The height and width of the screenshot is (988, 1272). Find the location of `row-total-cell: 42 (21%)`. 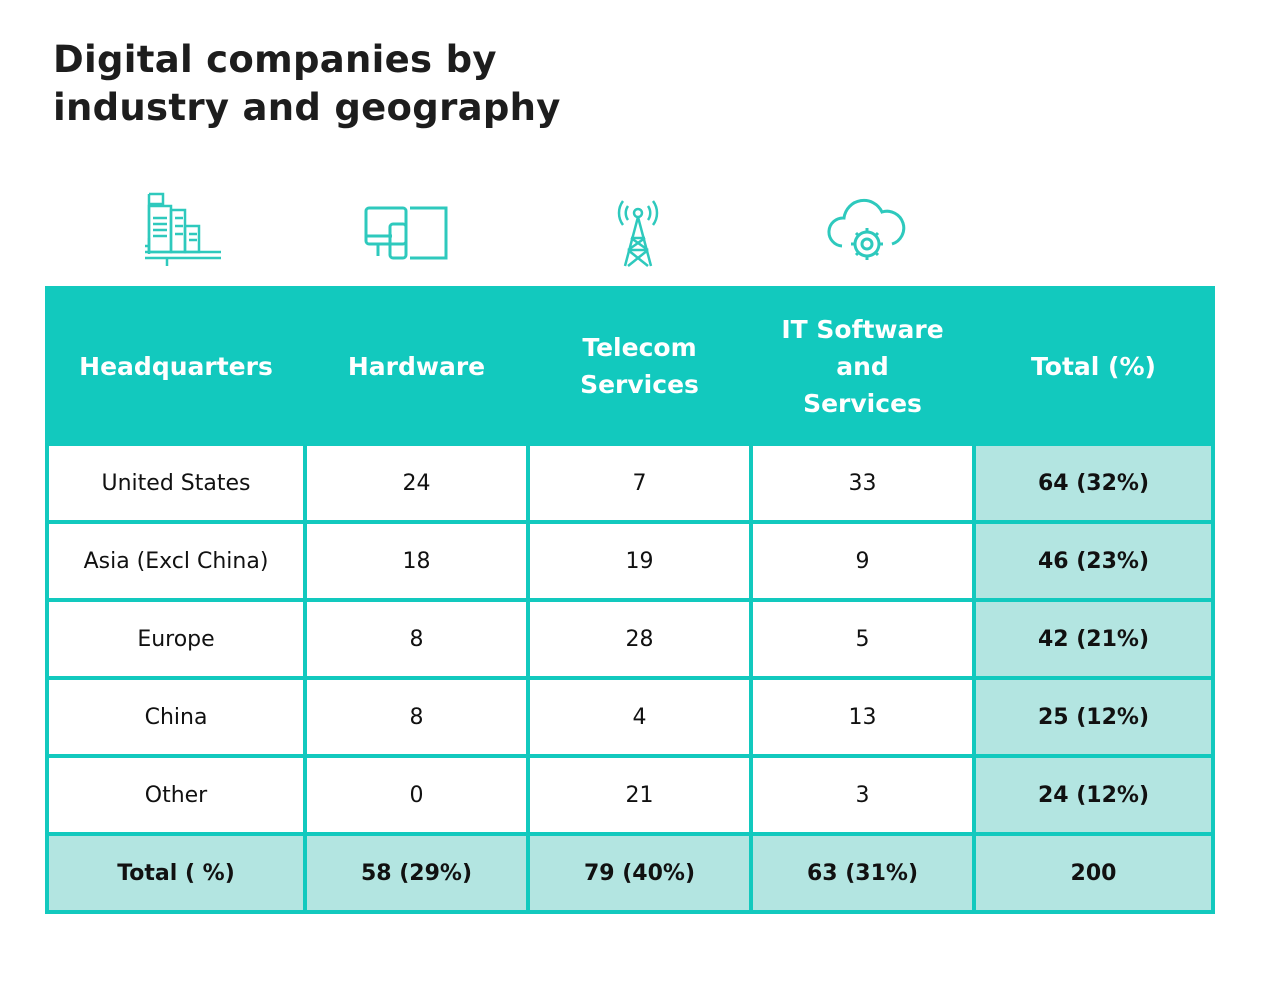

row-total-cell: 42 (21%) is located at coordinates (1093, 639).